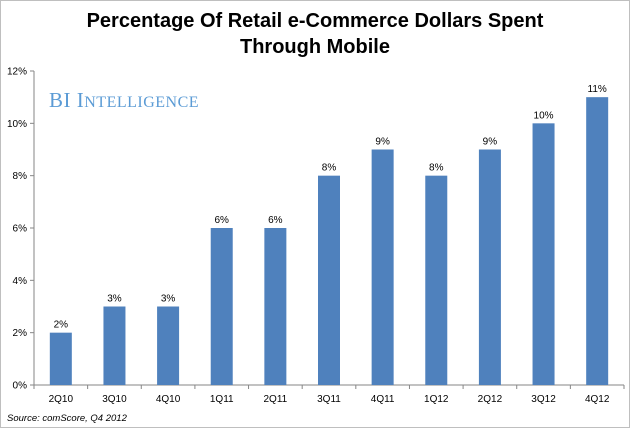 This screenshot has width=630, height=428. I want to click on bar-2Q11, so click(275, 306).